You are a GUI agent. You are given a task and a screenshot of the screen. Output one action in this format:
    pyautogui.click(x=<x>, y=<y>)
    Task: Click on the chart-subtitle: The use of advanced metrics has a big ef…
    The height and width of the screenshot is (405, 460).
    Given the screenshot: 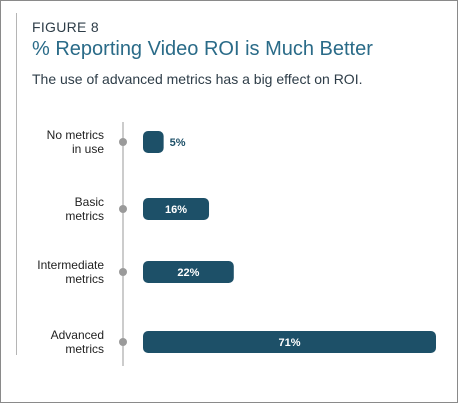 What is the action you would take?
    pyautogui.click(x=197, y=79)
    